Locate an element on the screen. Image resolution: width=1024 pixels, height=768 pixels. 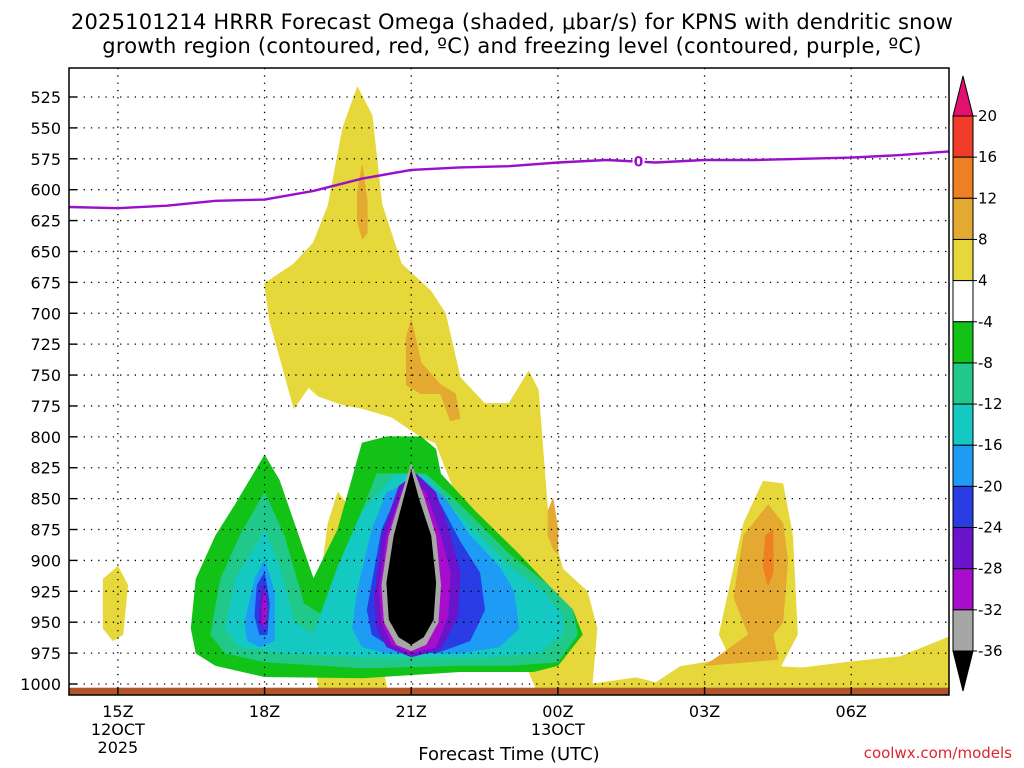
y-tick-label: 725 is located at coordinates (45, 344).